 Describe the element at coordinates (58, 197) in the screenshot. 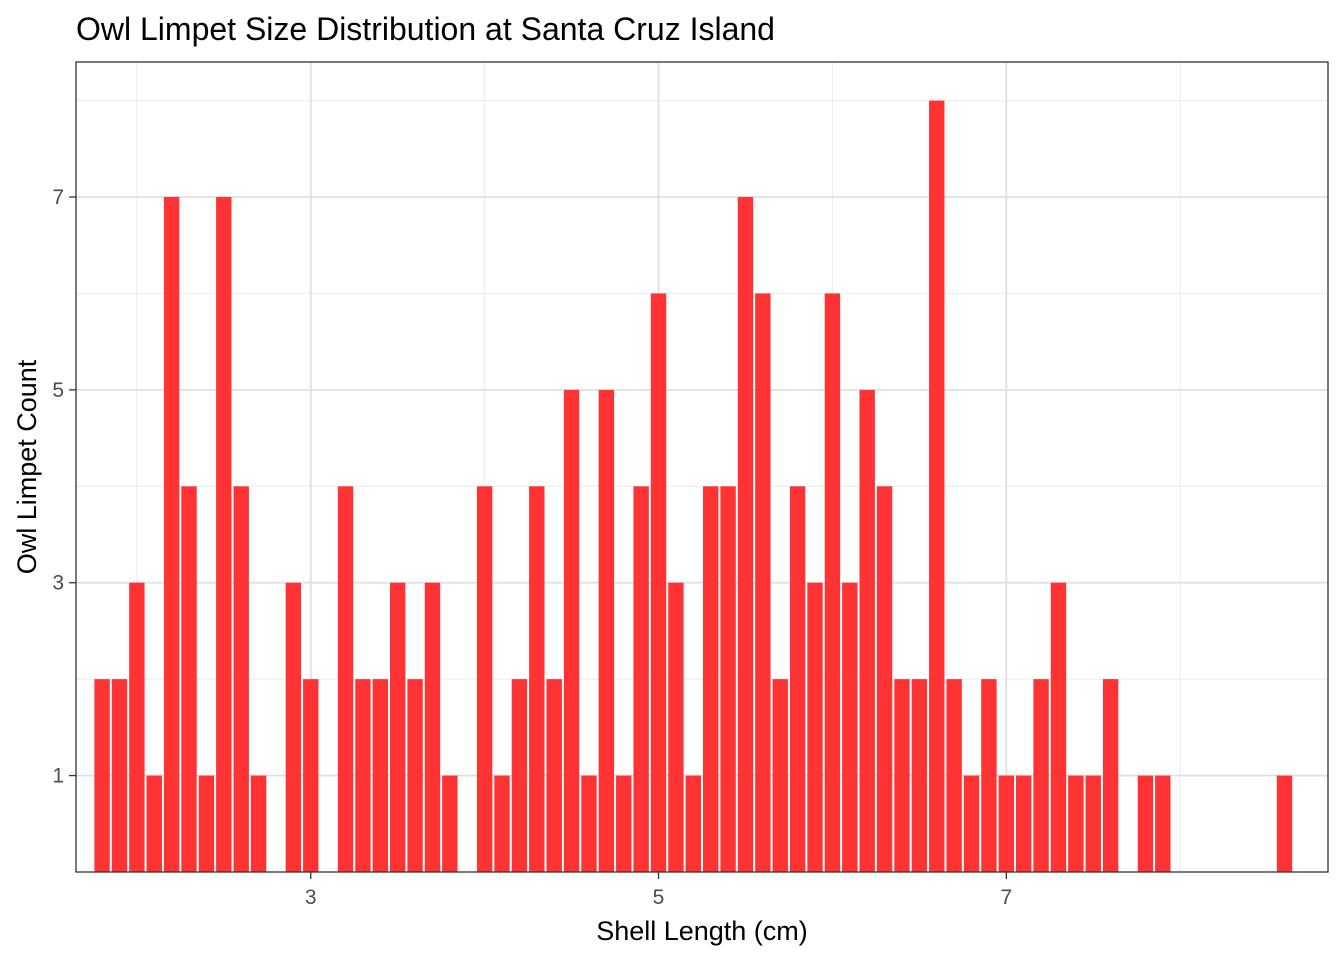

I see `y-tick-label: 7` at that location.